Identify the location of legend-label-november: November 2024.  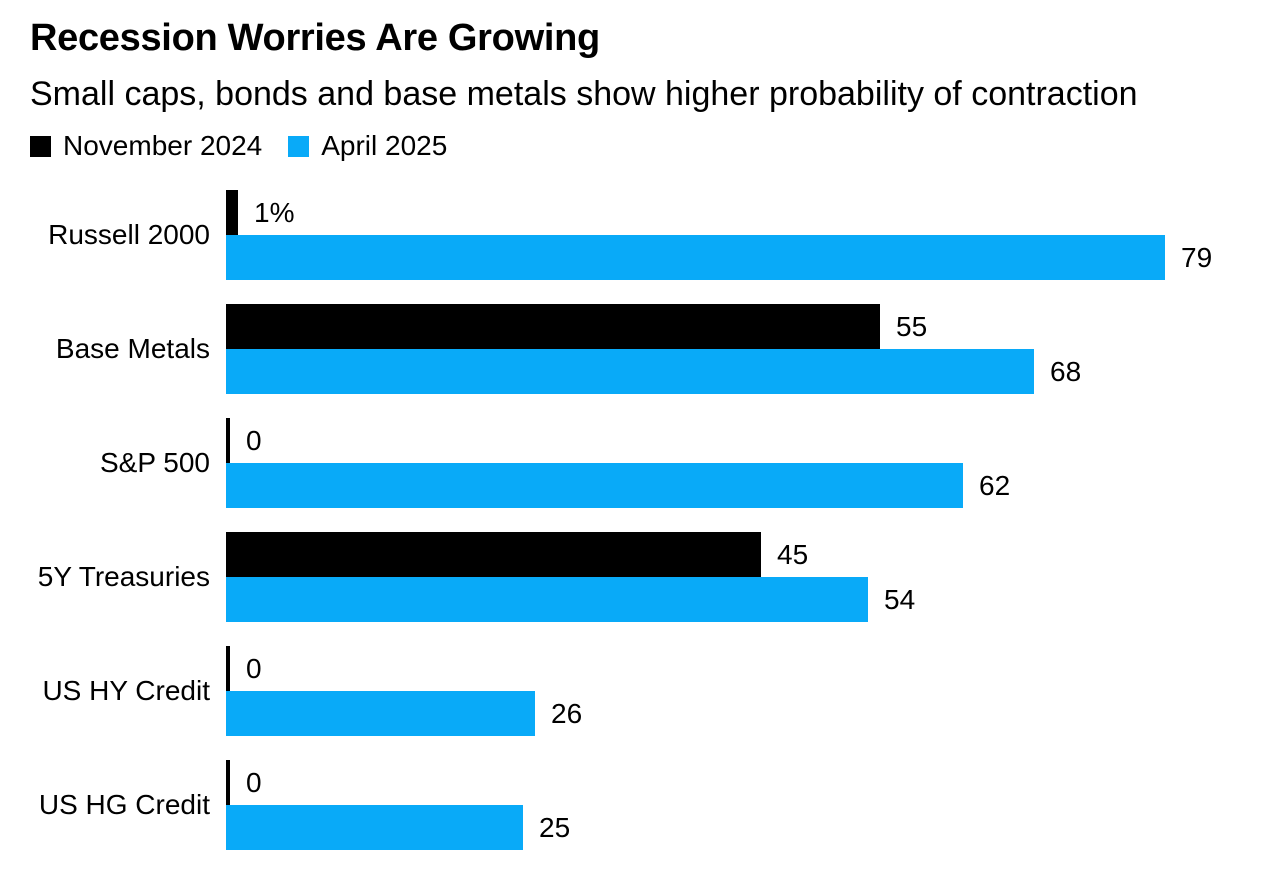
(163, 146).